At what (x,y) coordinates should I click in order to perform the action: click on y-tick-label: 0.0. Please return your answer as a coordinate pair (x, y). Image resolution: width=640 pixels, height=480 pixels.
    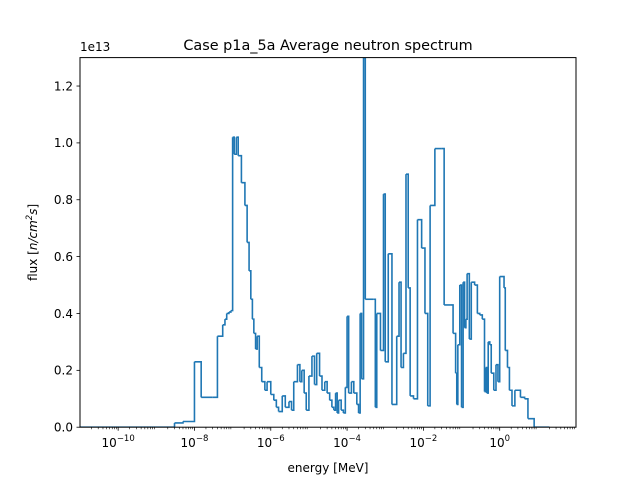
    Looking at the image, I should click on (63, 428).